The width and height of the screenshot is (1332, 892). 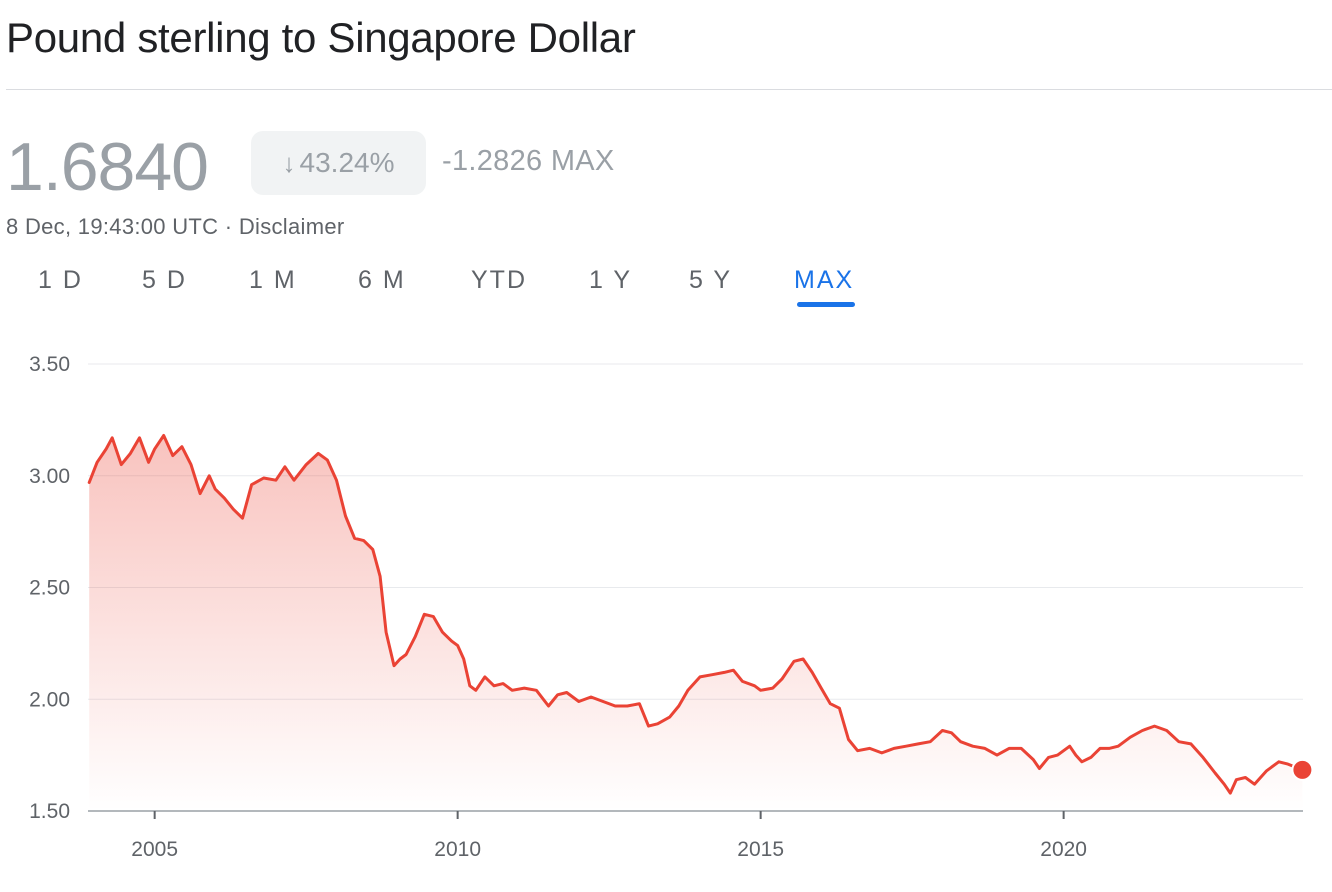 What do you see at coordinates (669, 89) in the screenshot?
I see `header-divider` at bounding box center [669, 89].